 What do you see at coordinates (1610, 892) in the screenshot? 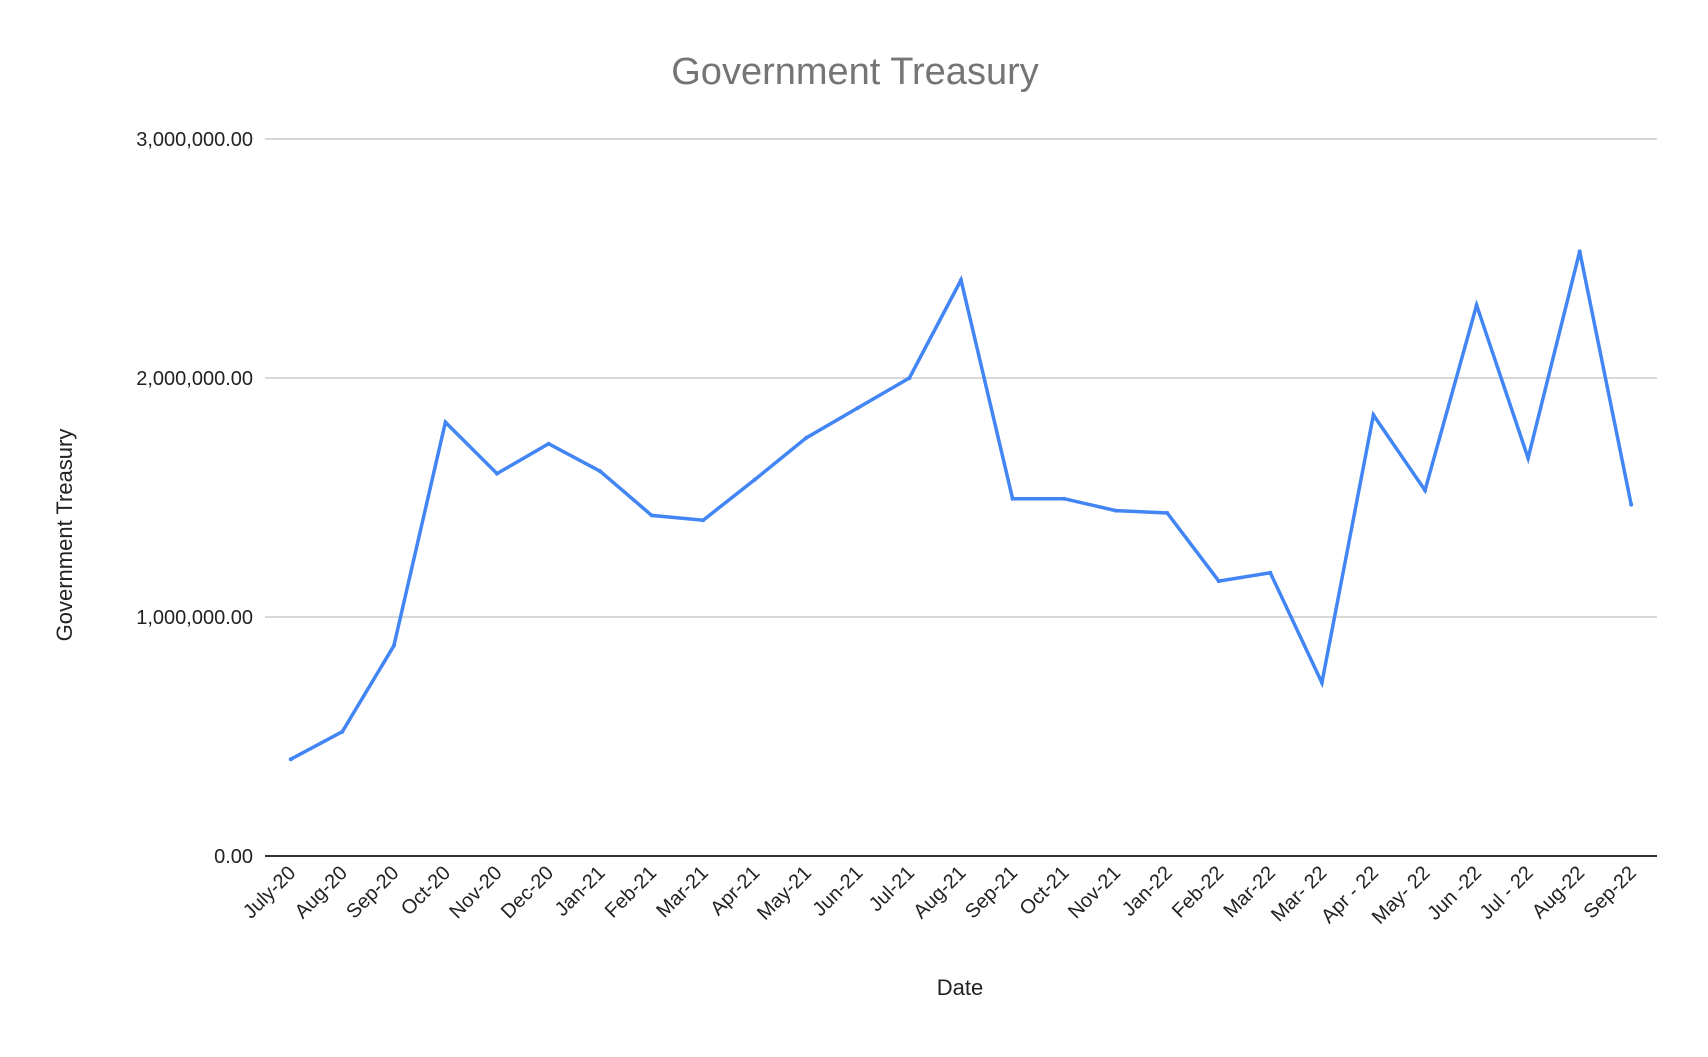
I see `x-tick-label: Sep-22` at bounding box center [1610, 892].